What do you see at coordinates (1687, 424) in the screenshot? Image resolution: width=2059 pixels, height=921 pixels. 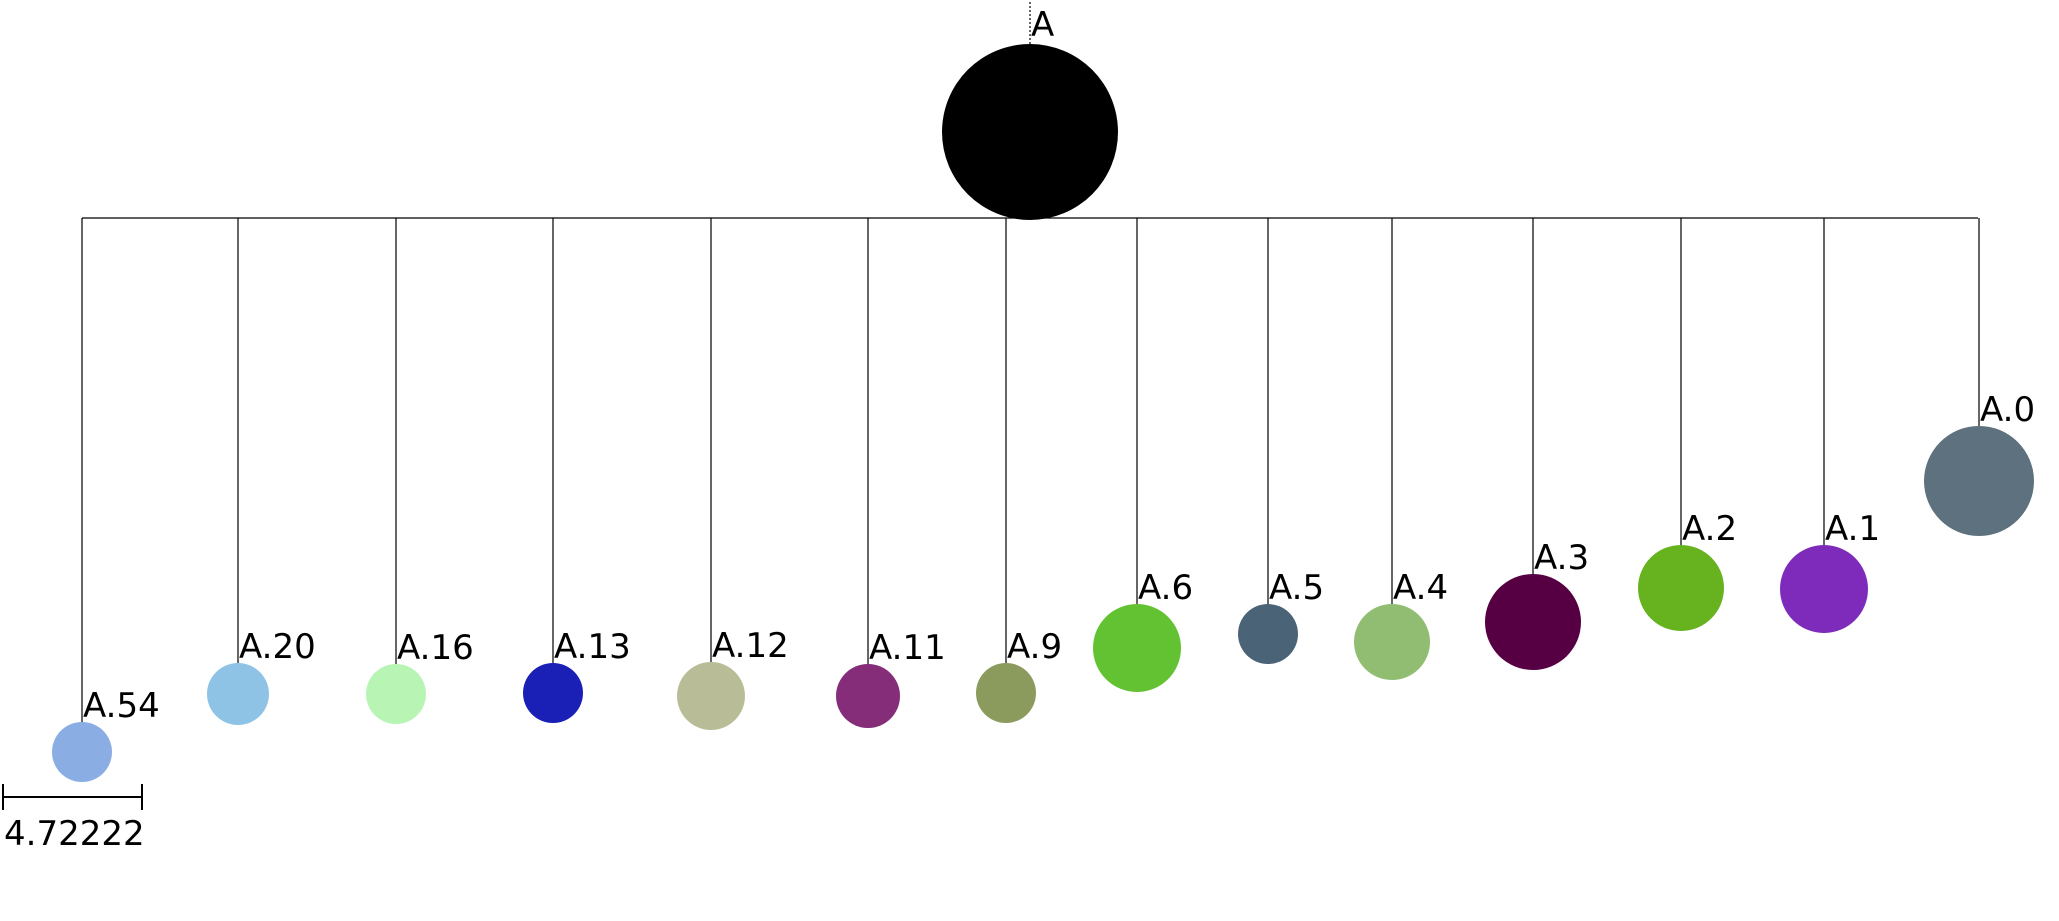 I see `child-node-a-2: A.2` at bounding box center [1687, 424].